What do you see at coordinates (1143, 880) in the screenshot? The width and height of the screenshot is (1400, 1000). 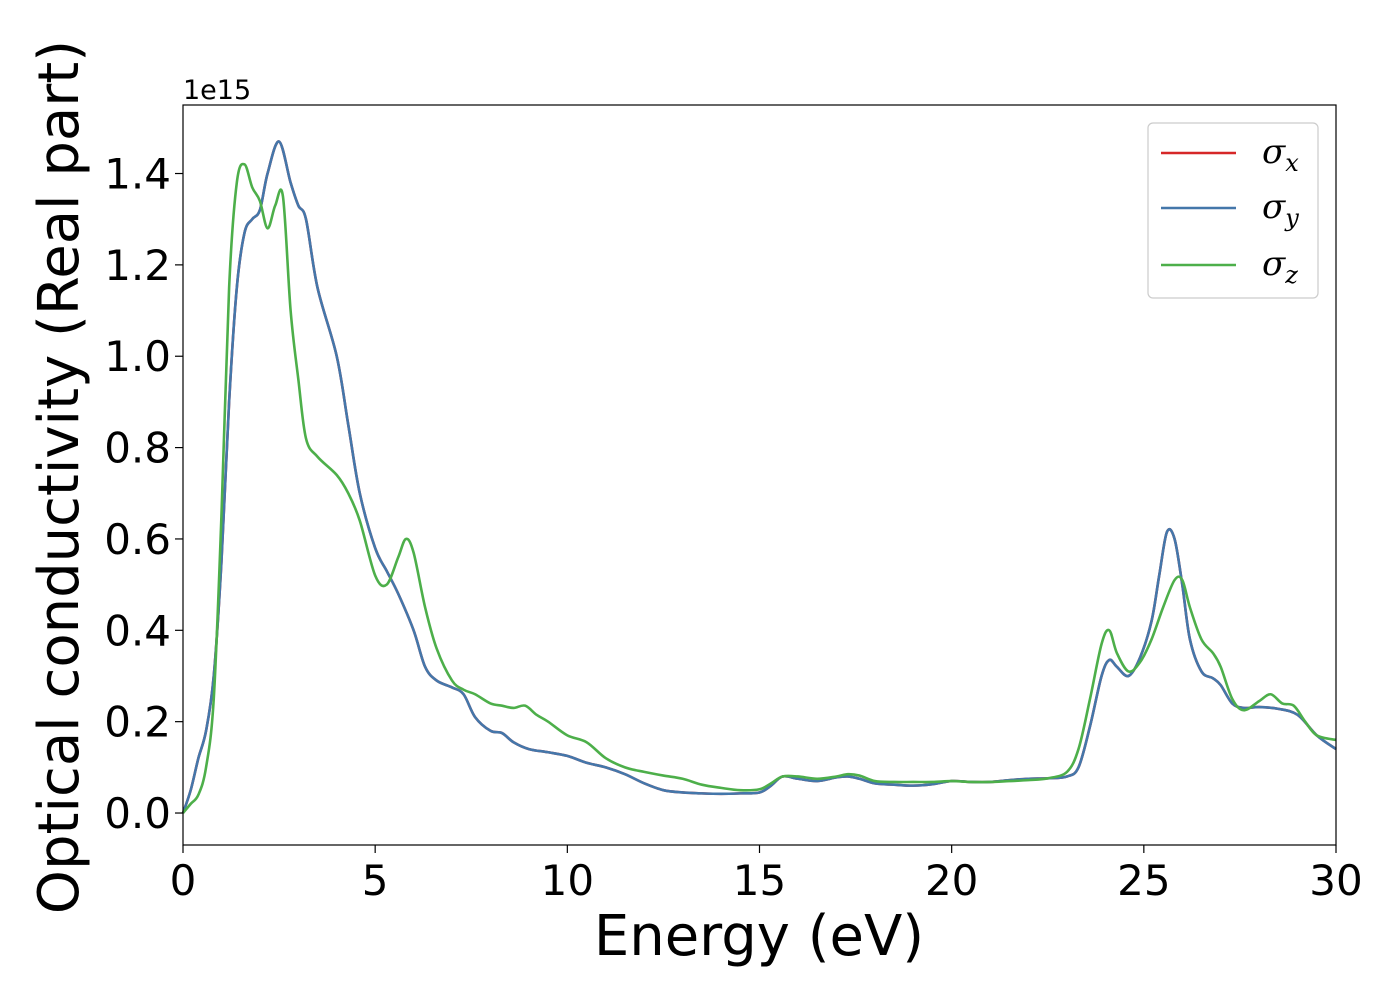 I see `x-tick-label: 25` at bounding box center [1143, 880].